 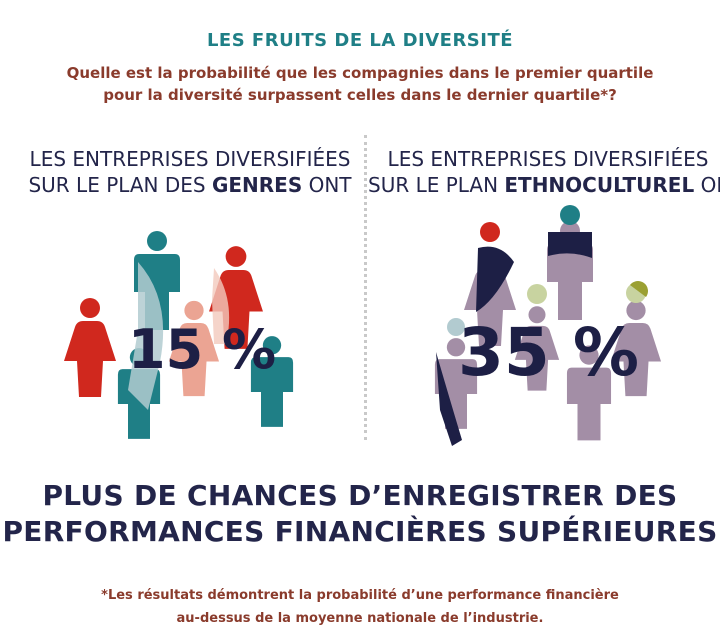 What do you see at coordinates (548, 352) in the screenshot?
I see `ethnic-percentage: 35 %` at bounding box center [548, 352].